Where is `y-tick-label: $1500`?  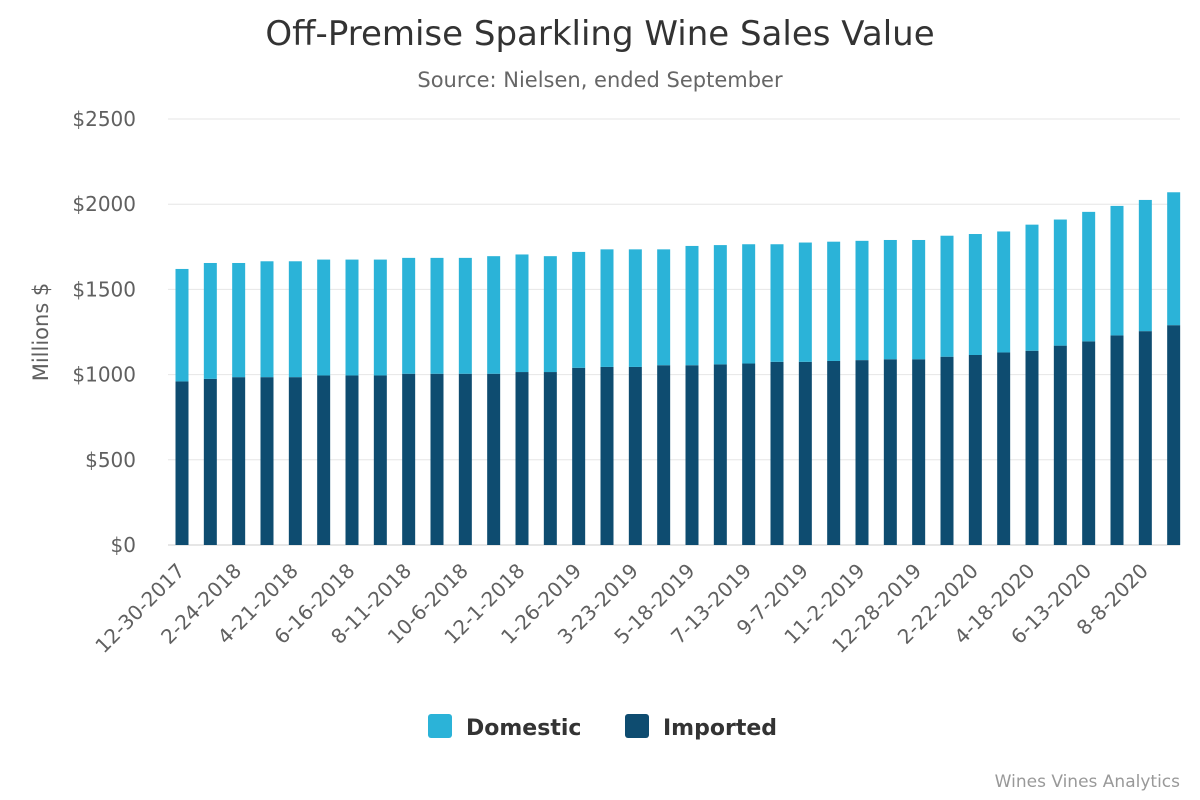 y-tick-label: $1500 is located at coordinates (104, 289).